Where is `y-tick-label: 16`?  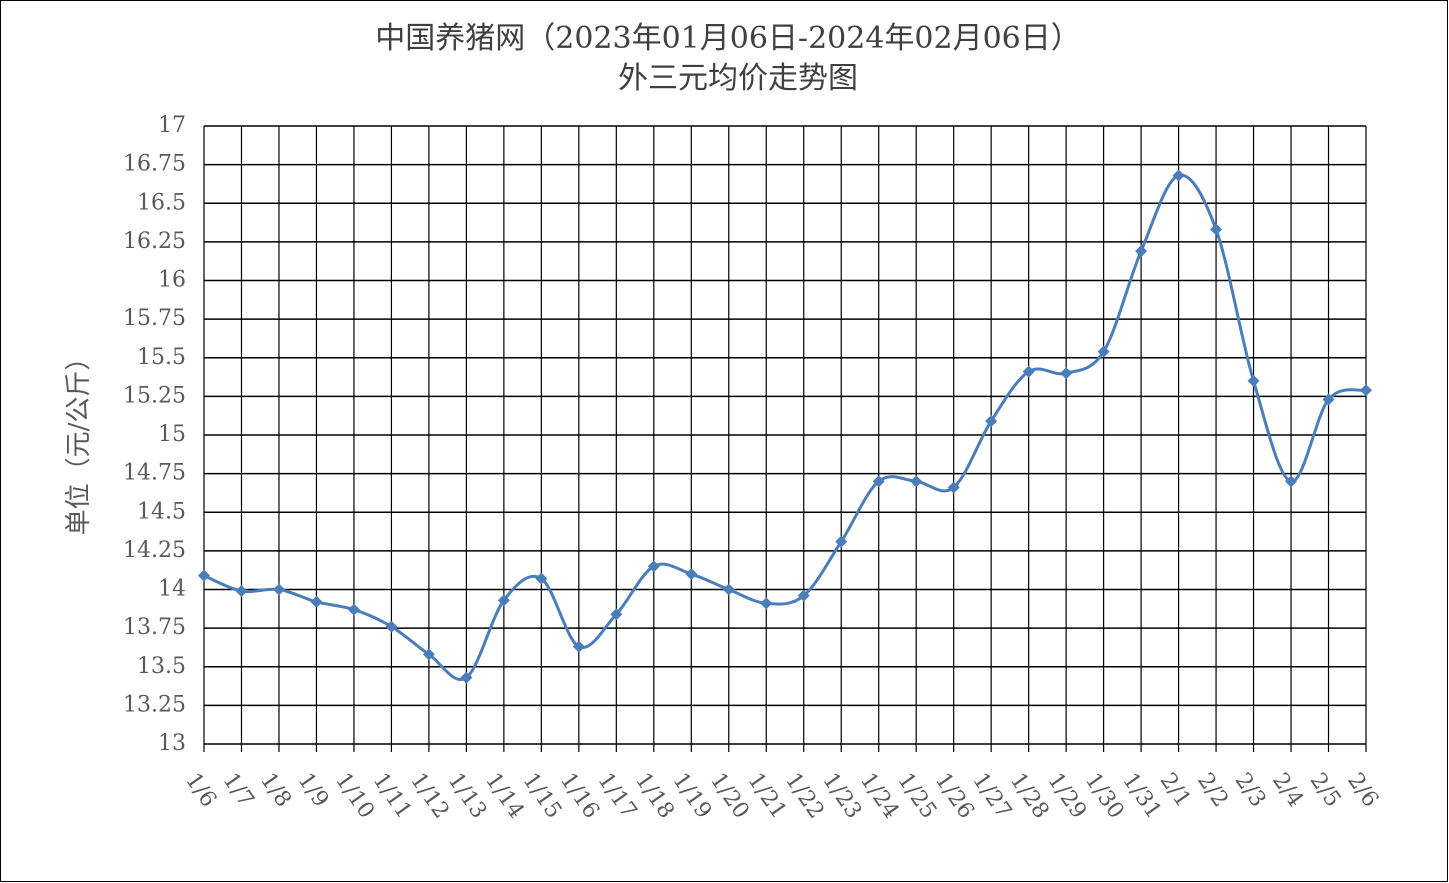 y-tick-label: 16 is located at coordinates (172, 280).